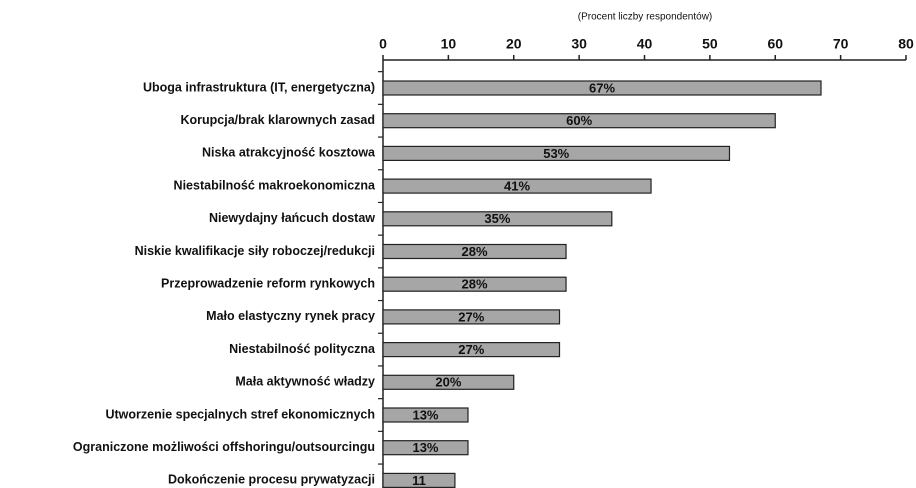 The image size is (916, 488). What do you see at coordinates (906, 44) in the screenshot?
I see `x-tick-label: 80` at bounding box center [906, 44].